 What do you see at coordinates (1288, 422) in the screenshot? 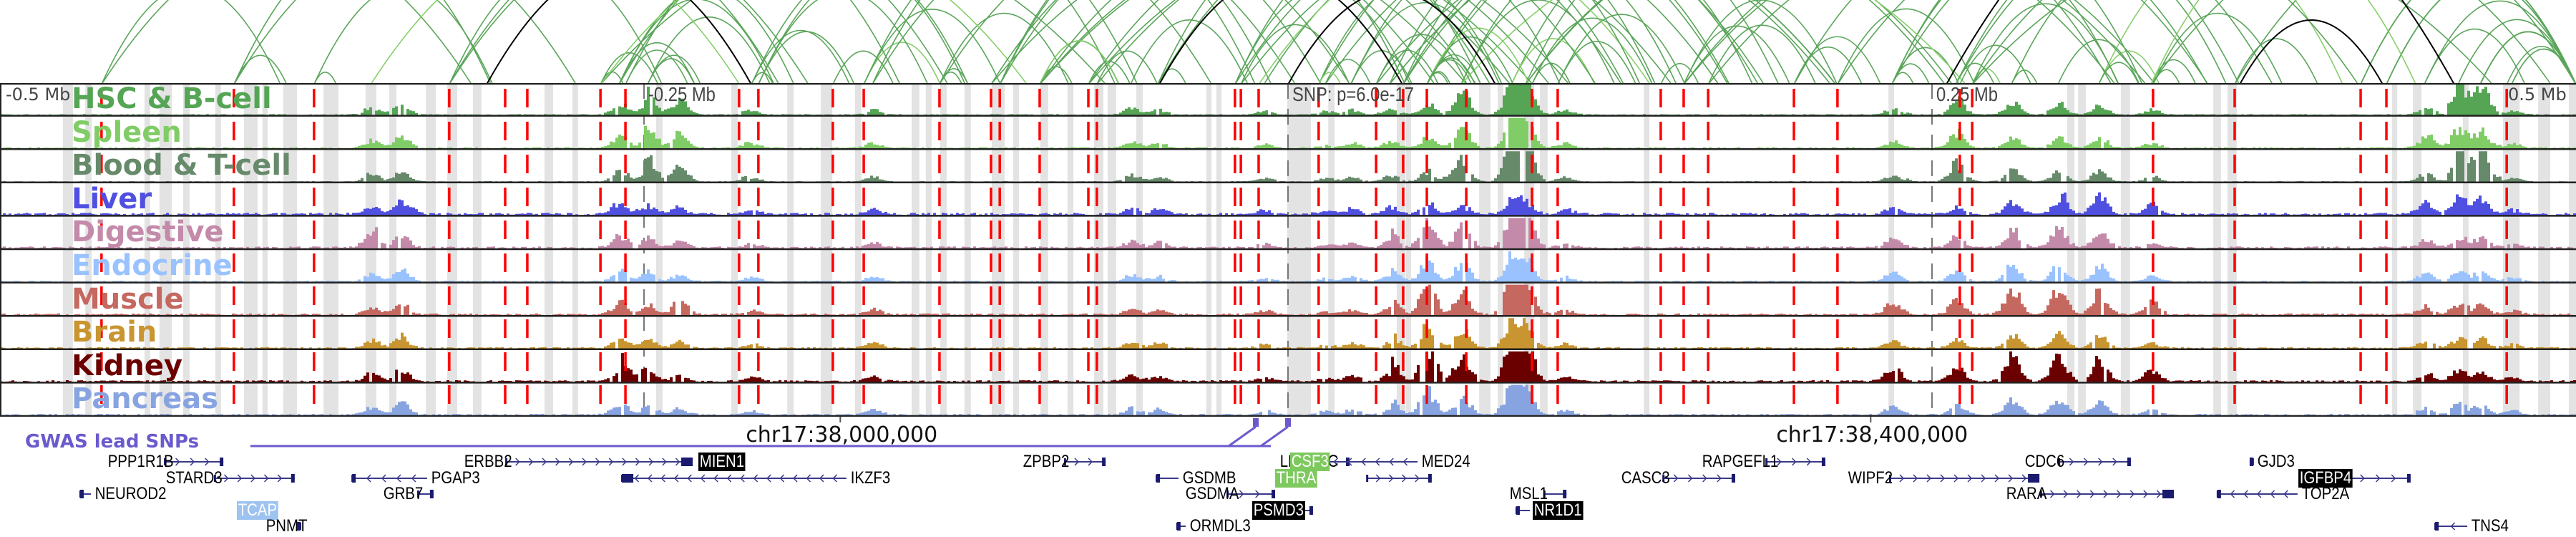
I see `gwas-snp-marker` at bounding box center [1288, 422].